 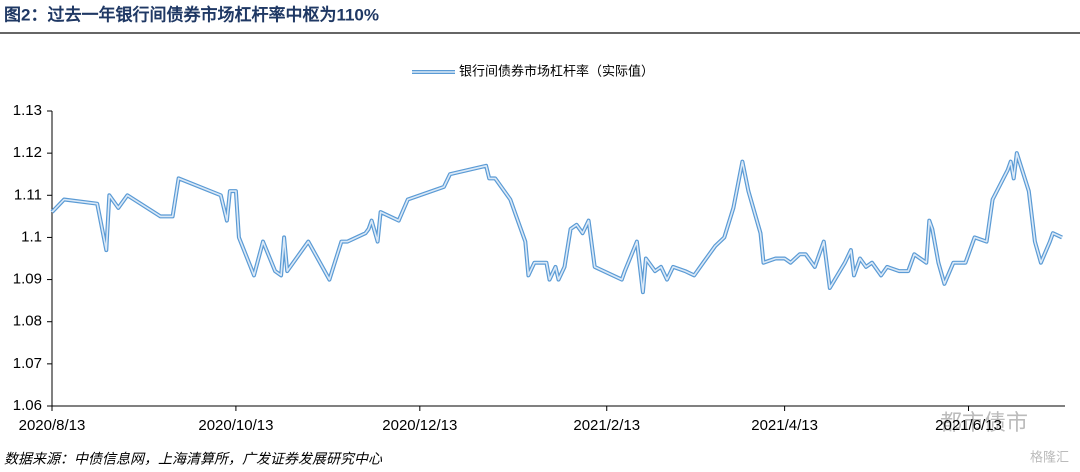 I want to click on y-tick-label: 1.1, so click(x=31, y=236).